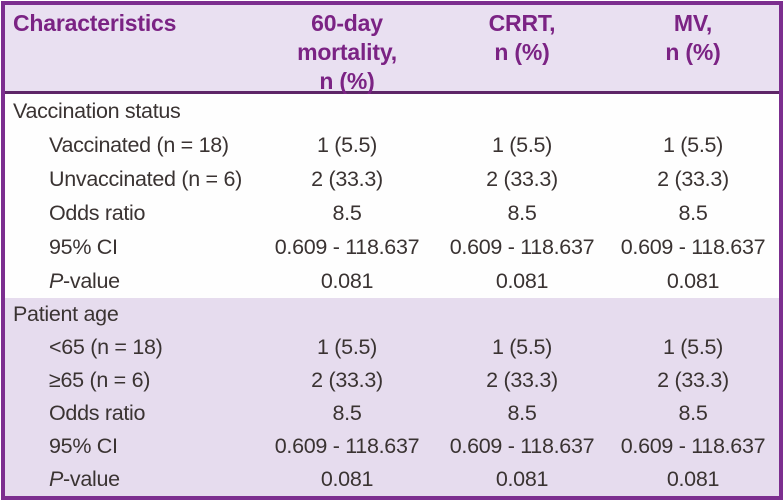  Describe the element at coordinates (693, 37) in the screenshot. I see `header-mv: MV, n (%)` at that location.